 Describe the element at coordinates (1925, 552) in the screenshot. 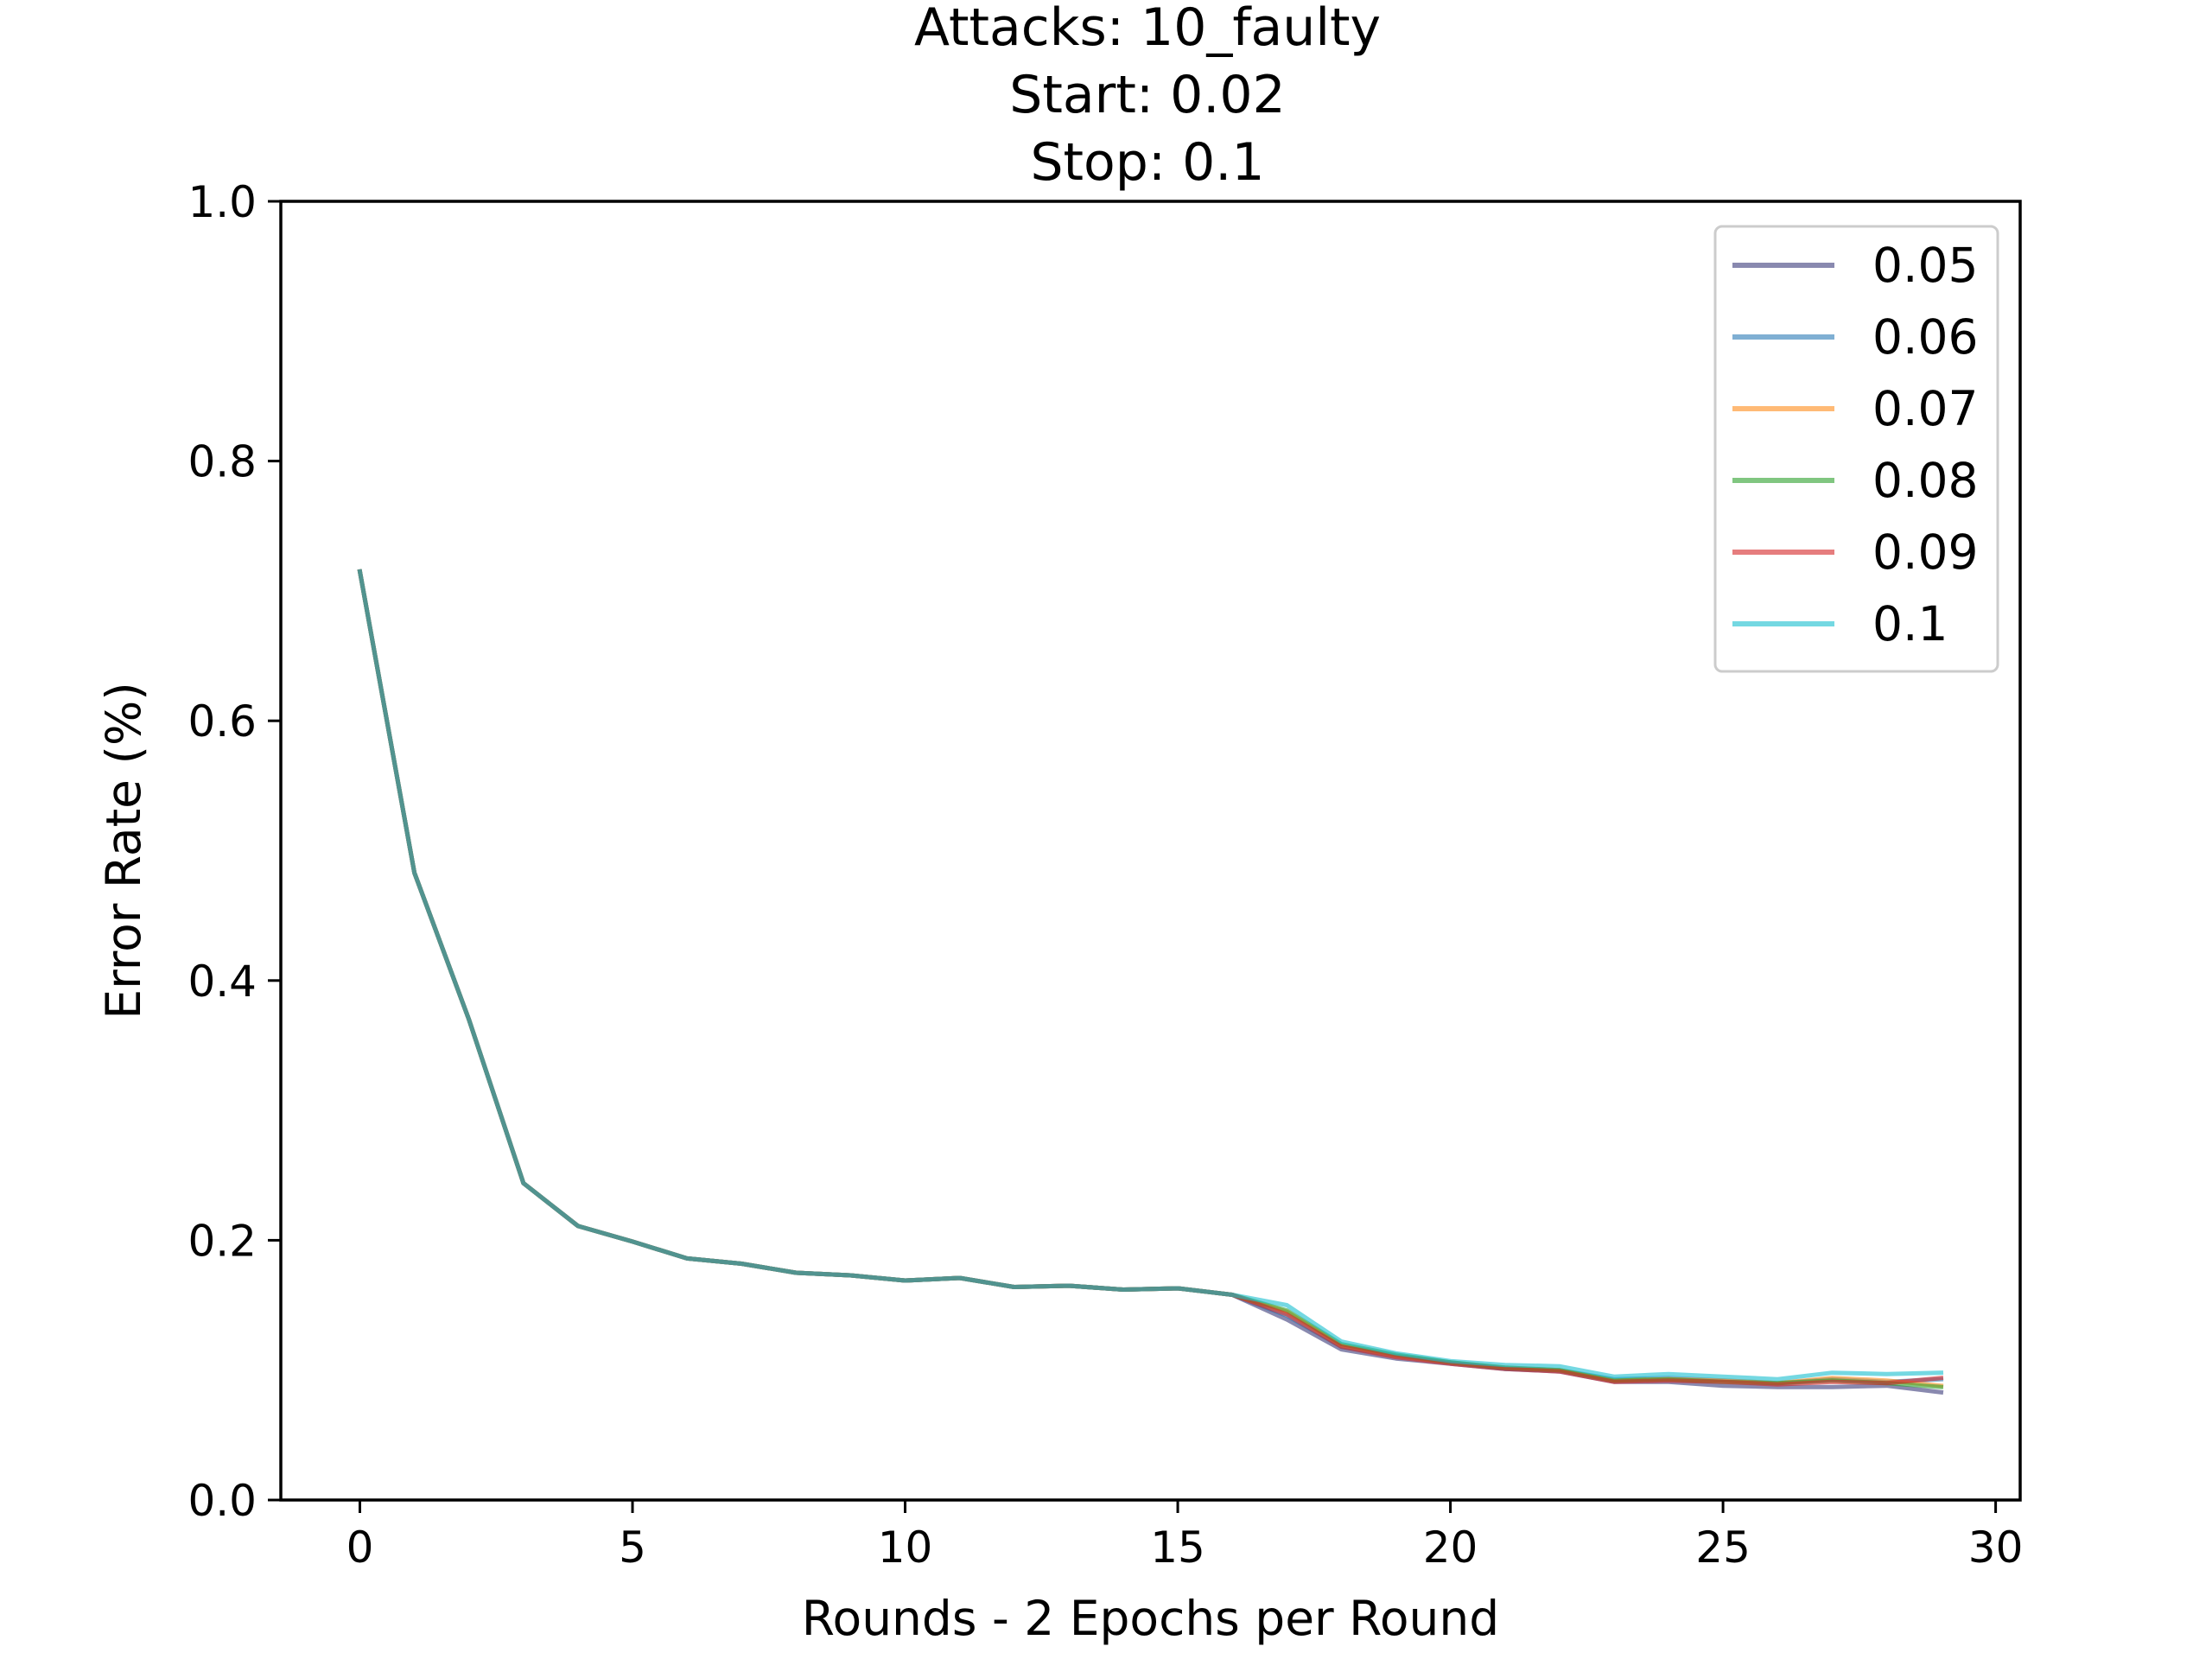

I see `legend-label-5: 0.09` at that location.